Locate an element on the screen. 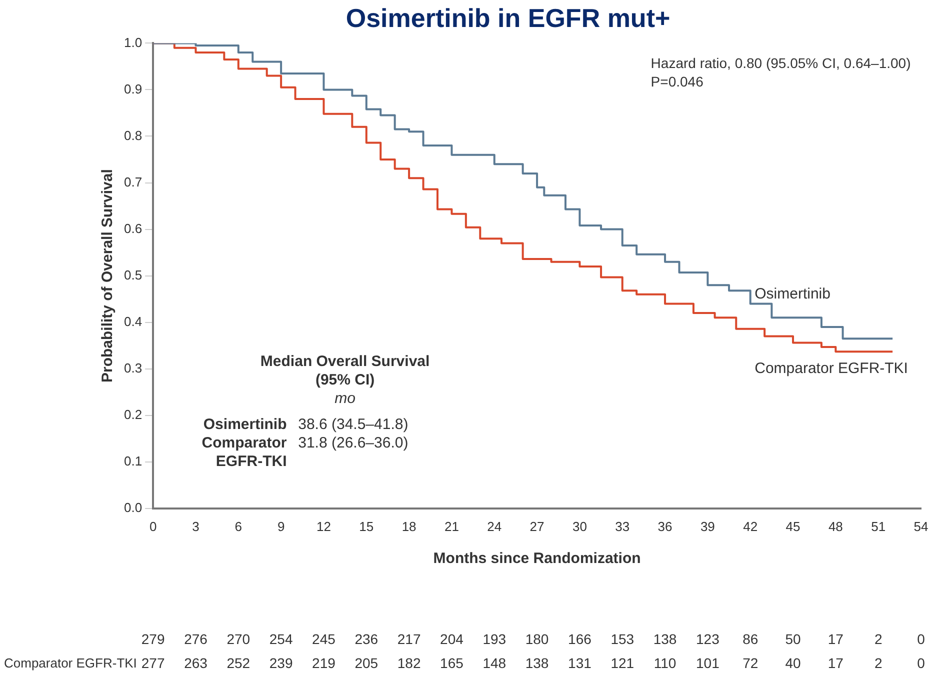  chart-title: Osimertinib in EGFR mut+ is located at coordinates (508, 17).